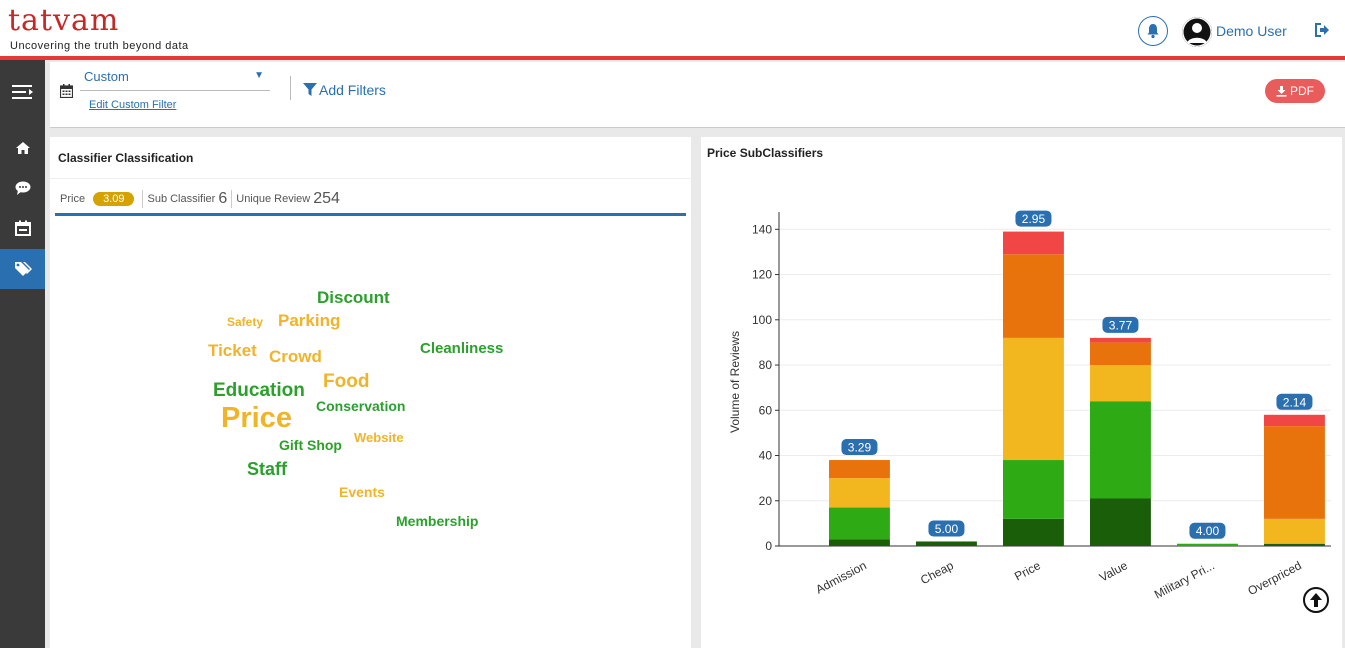 The width and height of the screenshot is (1345, 648). I want to click on add-filters-label: Add Filters, so click(352, 90).